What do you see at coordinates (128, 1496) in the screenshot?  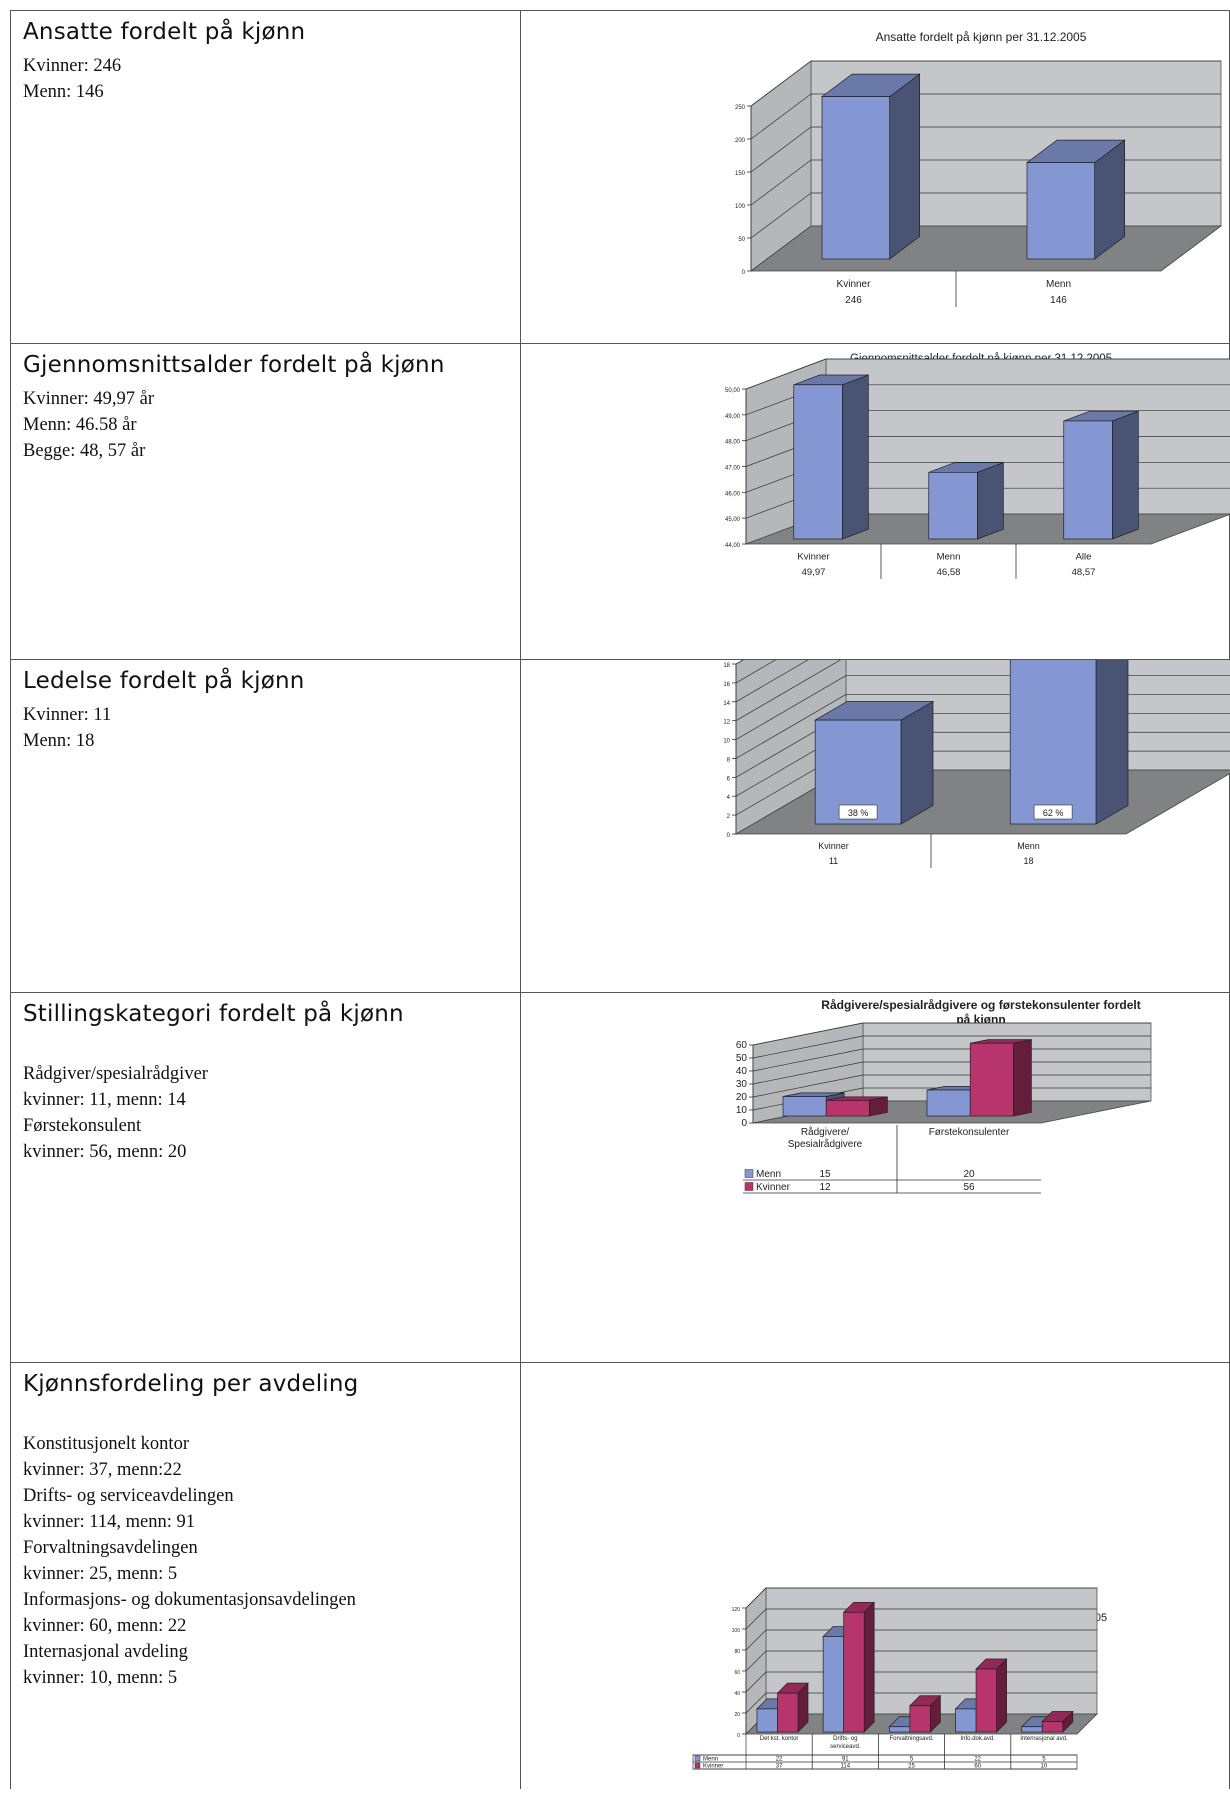 I see `text-line: Drifts- og serviceavdelingen` at bounding box center [128, 1496].